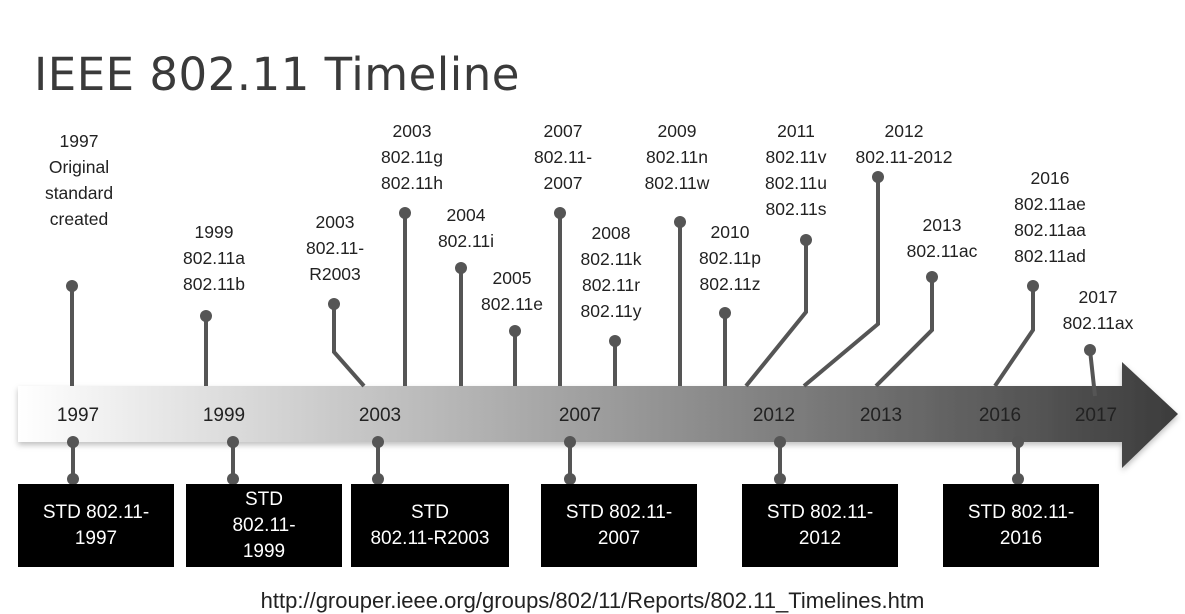 This screenshot has height=614, width=1185. Describe the element at coordinates (1098, 297) in the screenshot. I see `event-line: 2017` at that location.